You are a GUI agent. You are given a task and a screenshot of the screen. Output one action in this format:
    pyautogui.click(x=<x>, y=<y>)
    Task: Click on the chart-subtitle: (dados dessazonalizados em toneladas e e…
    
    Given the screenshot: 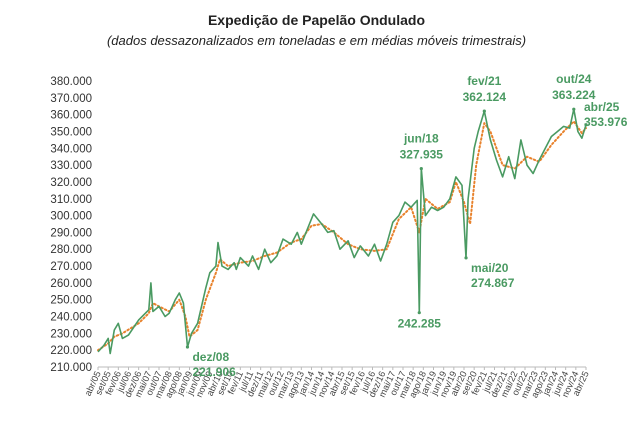 What is the action you would take?
    pyautogui.click(x=316, y=40)
    